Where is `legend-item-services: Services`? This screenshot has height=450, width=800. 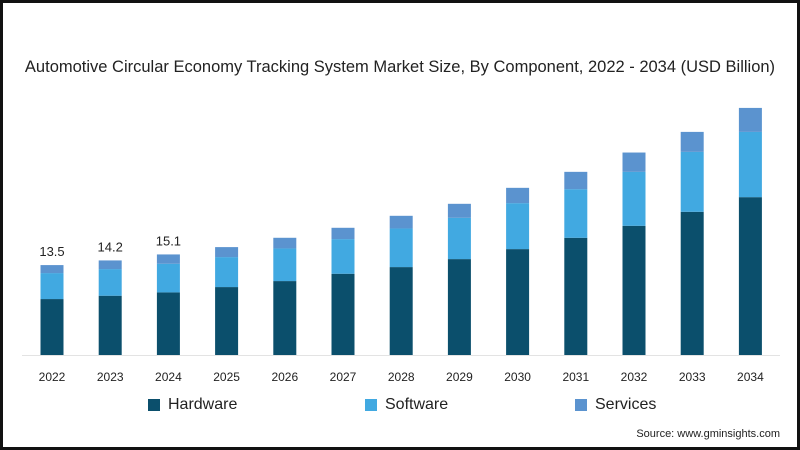
legend-item-services: Services is located at coordinates (615, 405).